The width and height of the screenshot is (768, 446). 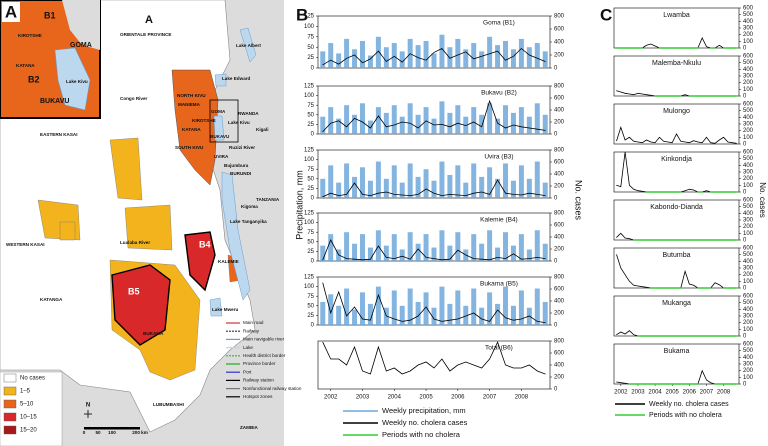 I want to click on hotspot-b4, so click(x=200, y=261).